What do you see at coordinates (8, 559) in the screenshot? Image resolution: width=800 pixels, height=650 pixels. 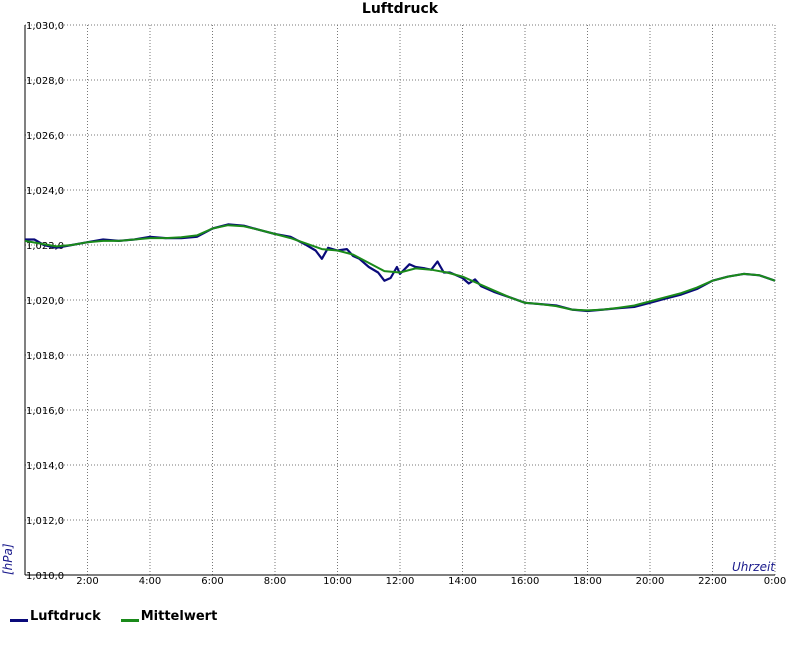 I see `y-axis-label: [hPa]` at bounding box center [8, 559].